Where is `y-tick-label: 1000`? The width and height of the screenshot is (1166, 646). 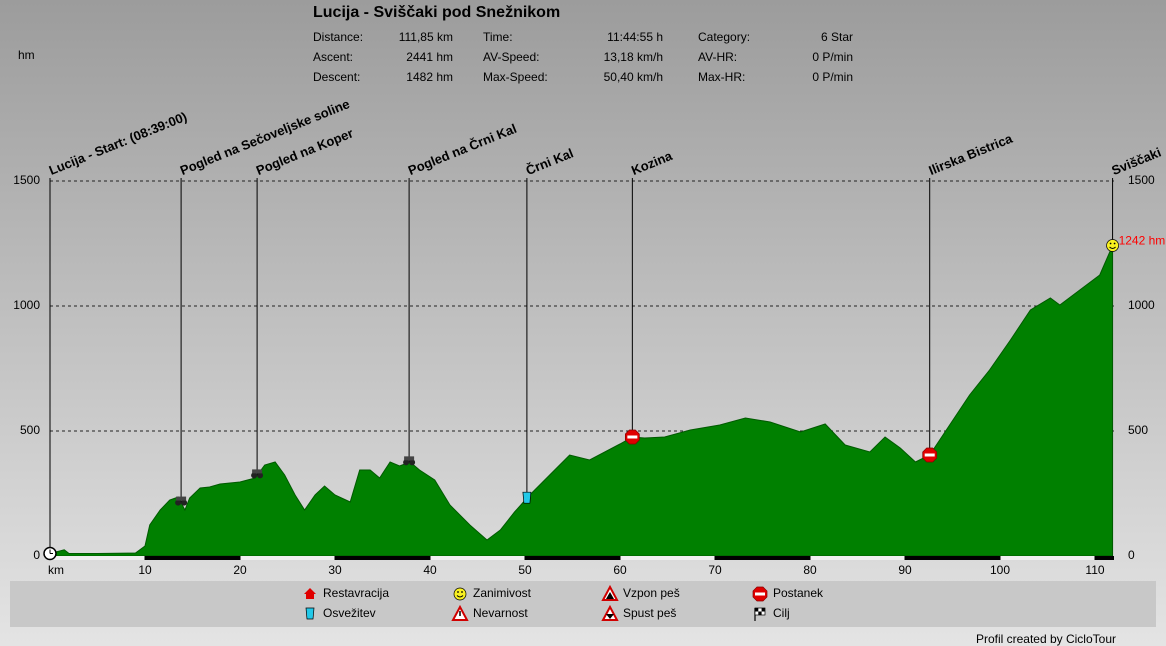
y-tick-label: 1000 is located at coordinates (26, 305).